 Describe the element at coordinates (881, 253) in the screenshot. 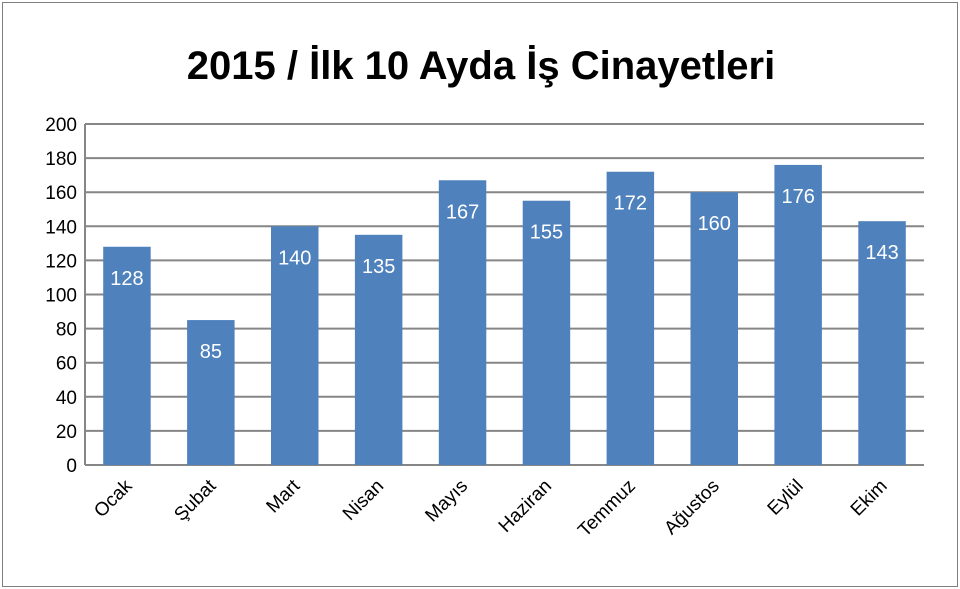

I see `data-label: 143` at that location.